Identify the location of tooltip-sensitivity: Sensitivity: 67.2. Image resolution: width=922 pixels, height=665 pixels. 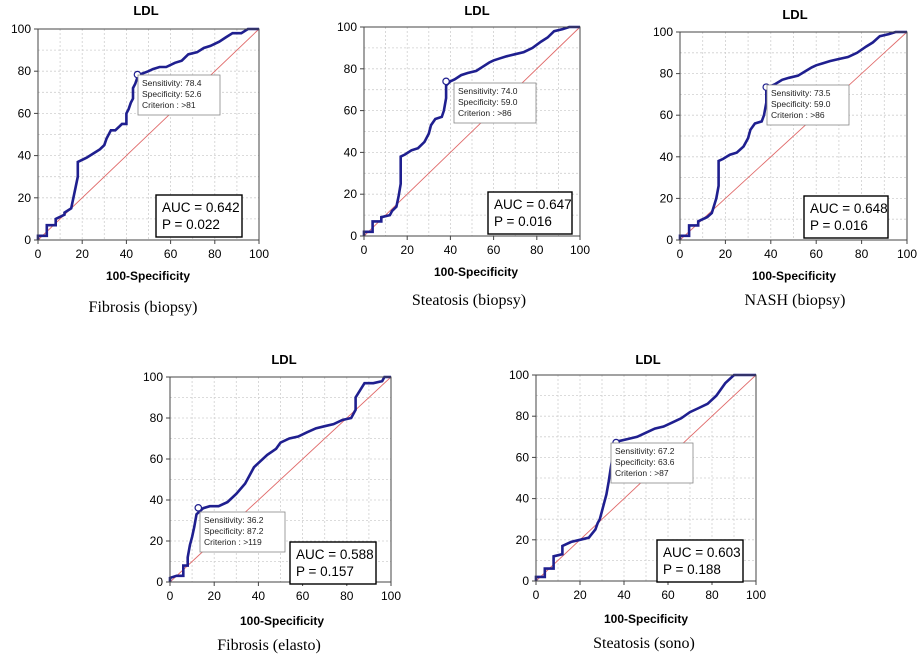
(645, 451).